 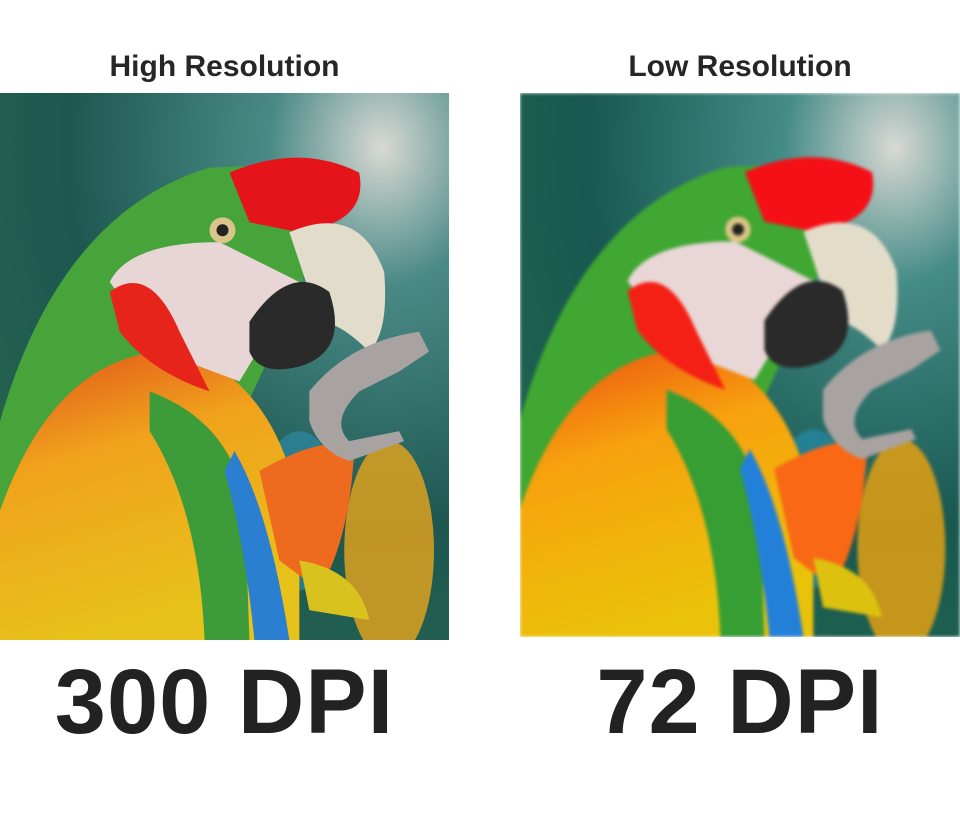 I want to click on low-resolution-title: Low Resolution, so click(x=740, y=66).